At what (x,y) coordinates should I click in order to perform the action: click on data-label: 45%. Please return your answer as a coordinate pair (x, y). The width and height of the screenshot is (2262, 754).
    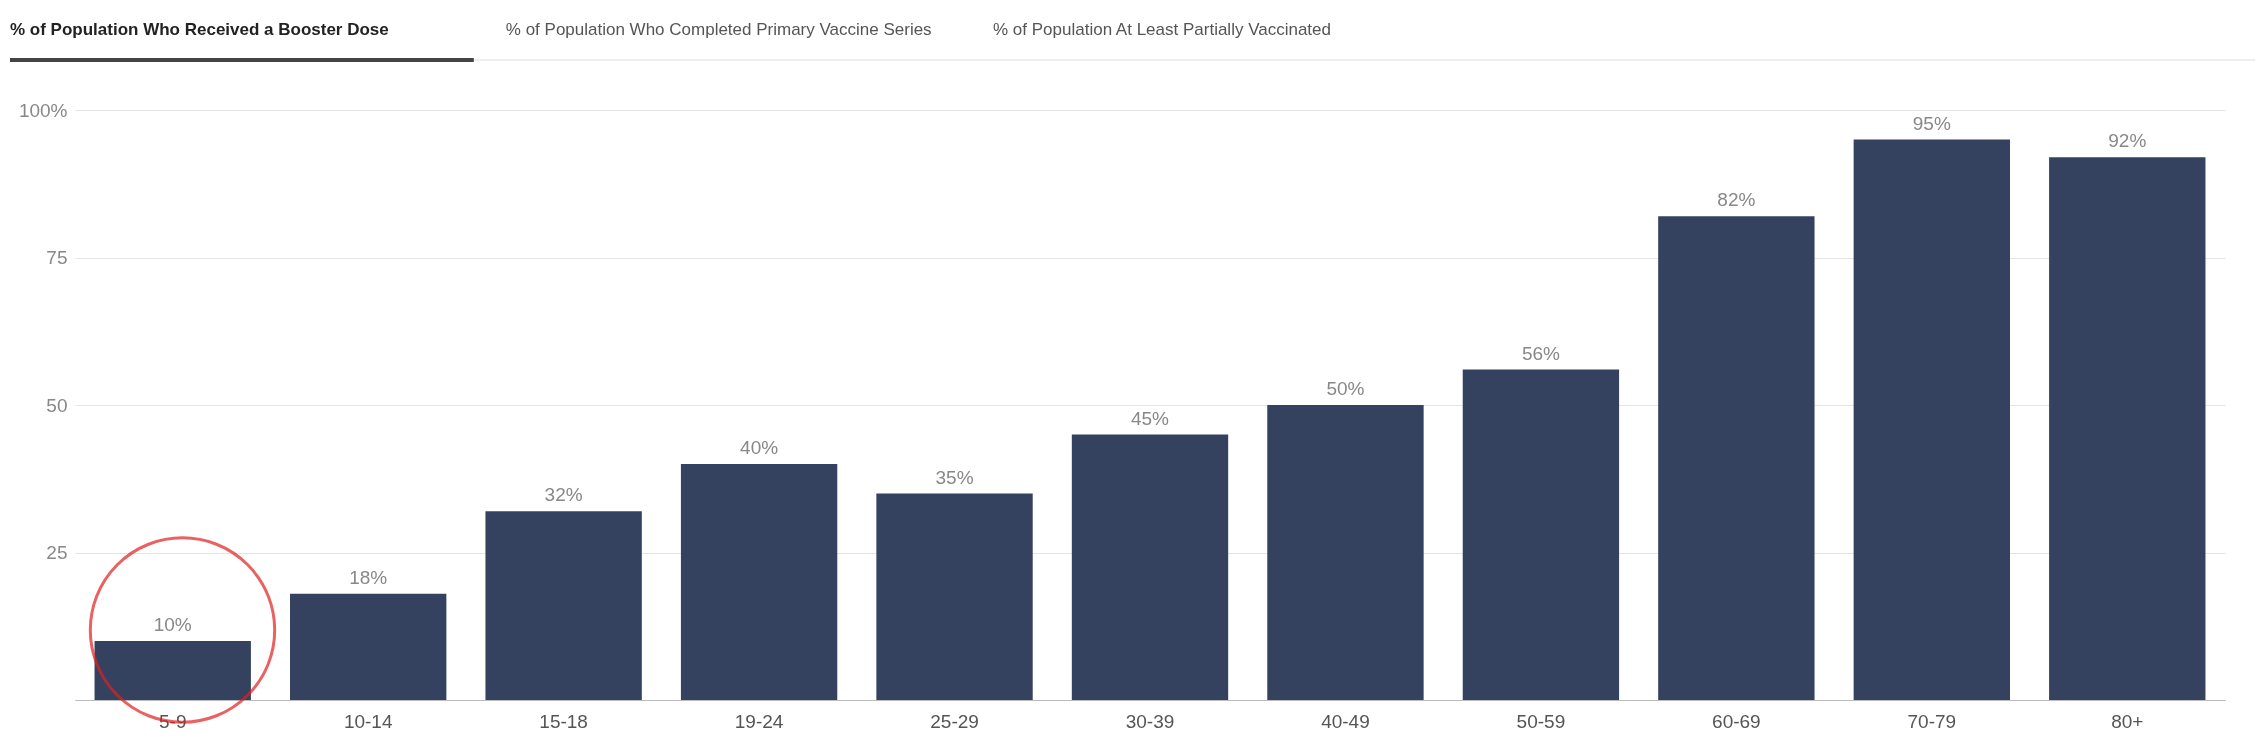
    Looking at the image, I should click on (1150, 418).